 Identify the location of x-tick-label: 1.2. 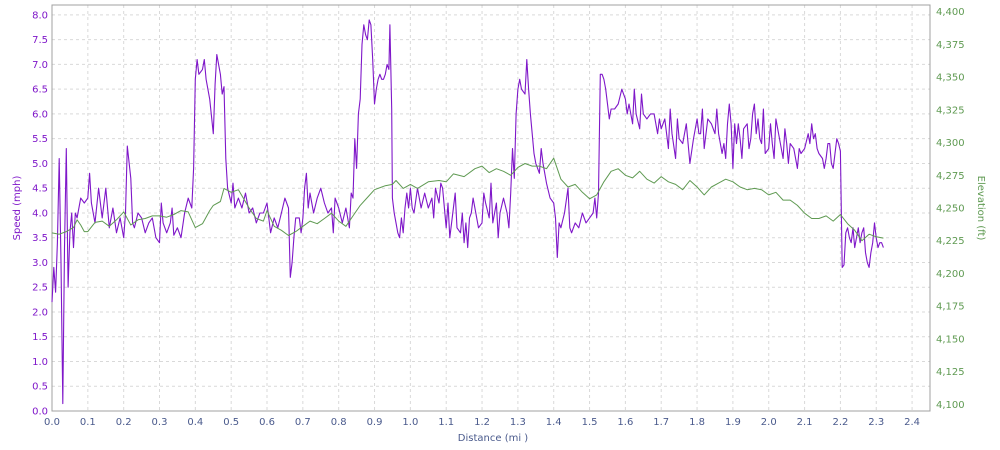
(482, 422).